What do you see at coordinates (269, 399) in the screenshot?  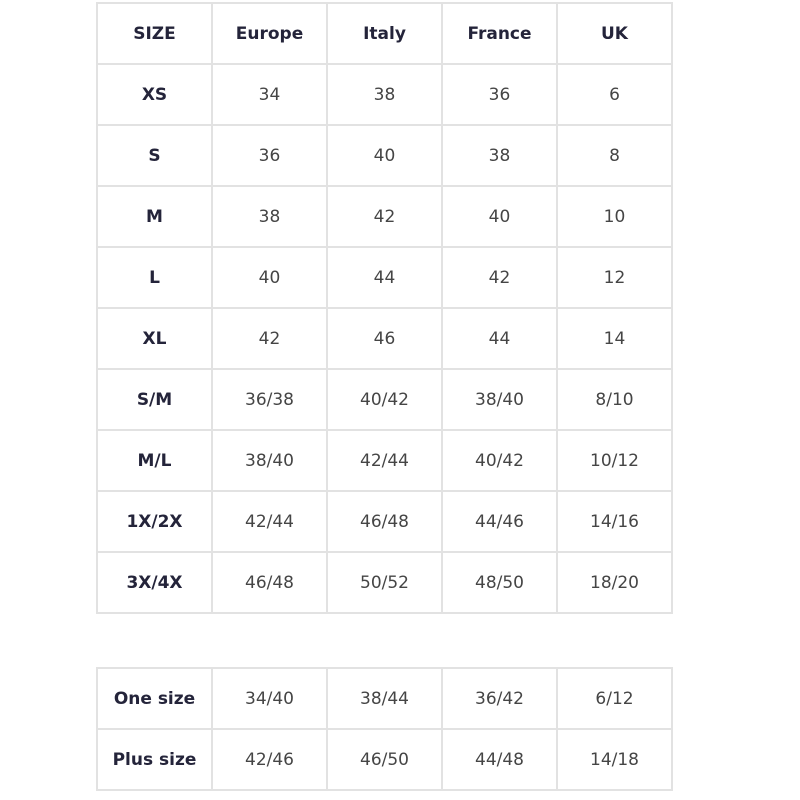 I see `size-value-cell: 36/38` at bounding box center [269, 399].